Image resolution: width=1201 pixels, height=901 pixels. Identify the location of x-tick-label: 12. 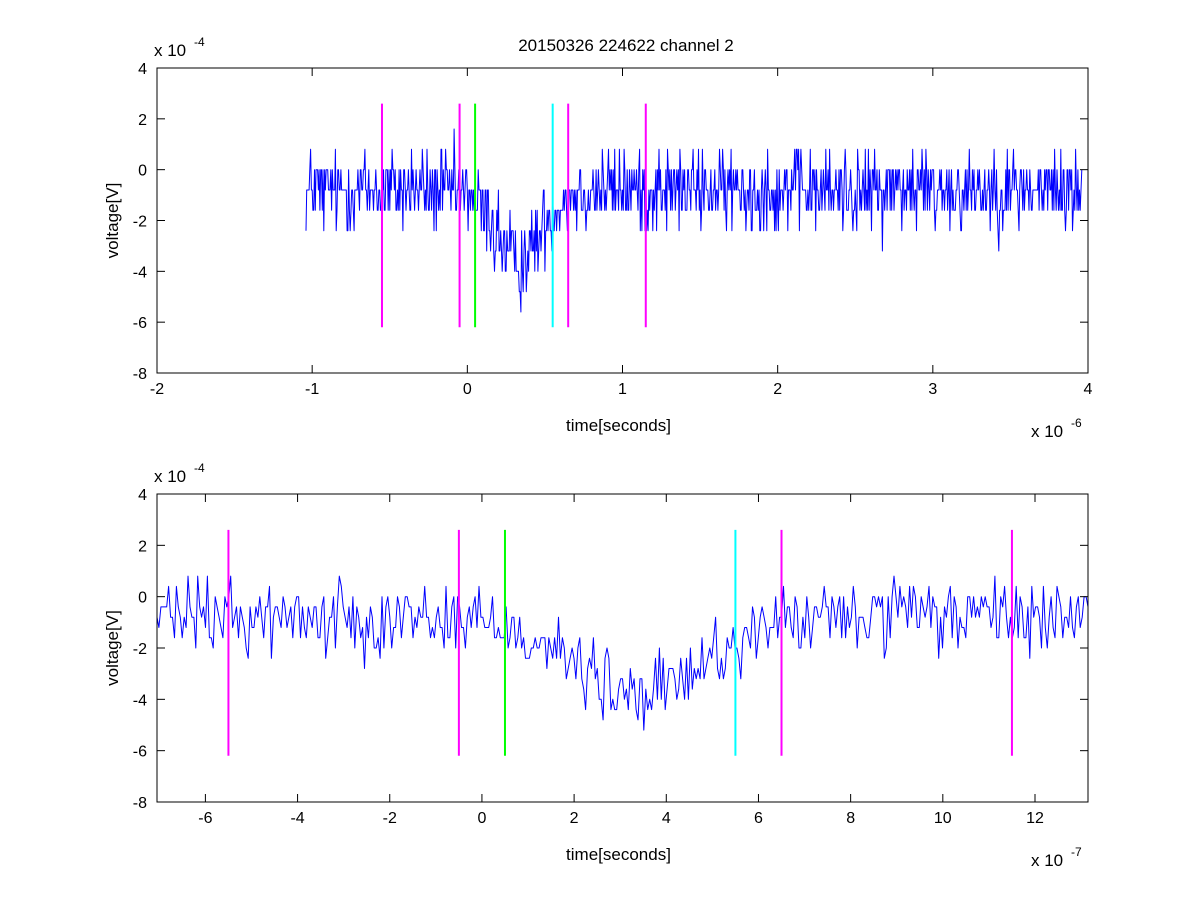
(1035, 818).